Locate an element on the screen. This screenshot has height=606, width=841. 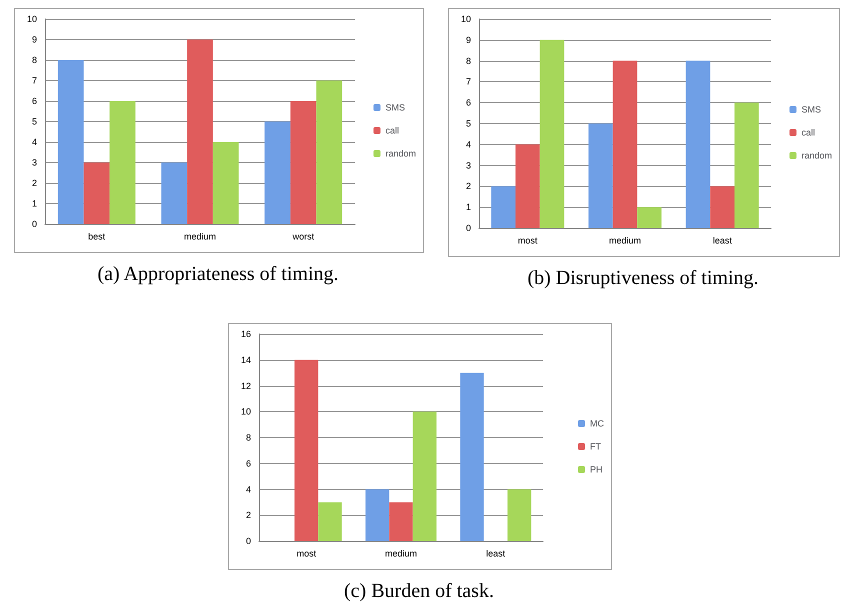
text: (b) Disruptiveness of timing. is located at coordinates (643, 278).